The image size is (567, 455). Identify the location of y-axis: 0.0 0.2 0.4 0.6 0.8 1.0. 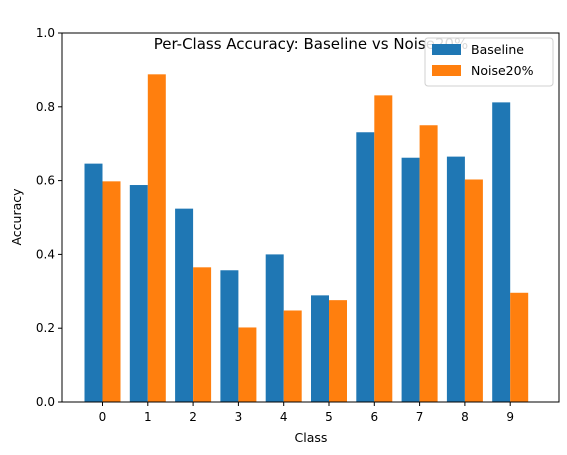
(49, 217).